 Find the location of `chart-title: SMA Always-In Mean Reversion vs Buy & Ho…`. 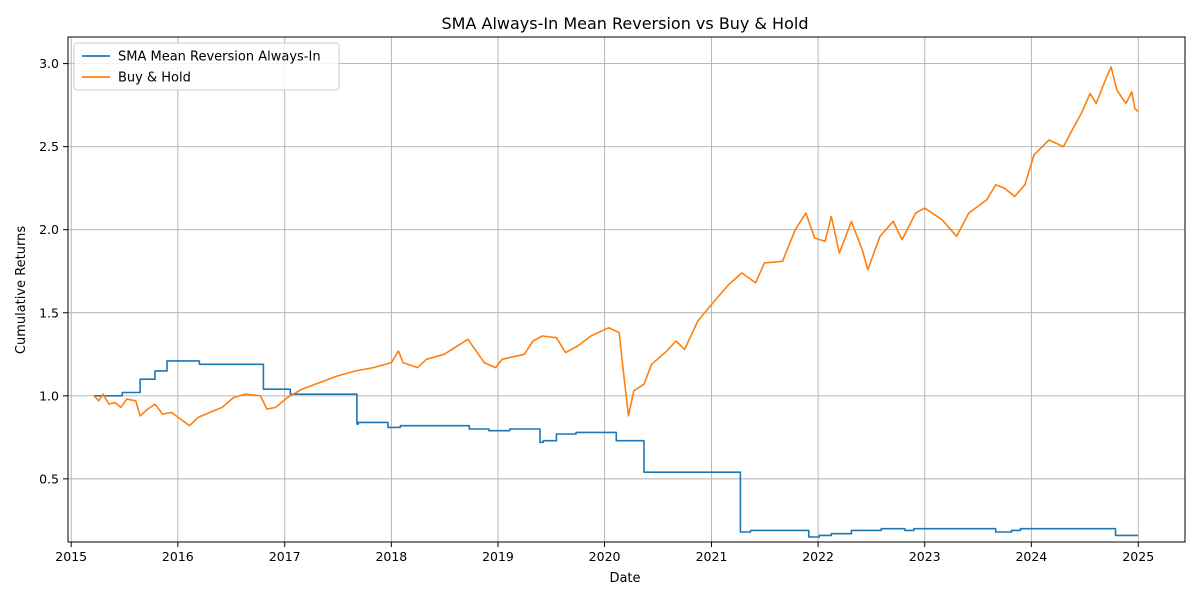

chart-title: SMA Always-In Mean Reversion vs Buy & Ho… is located at coordinates (625, 23).